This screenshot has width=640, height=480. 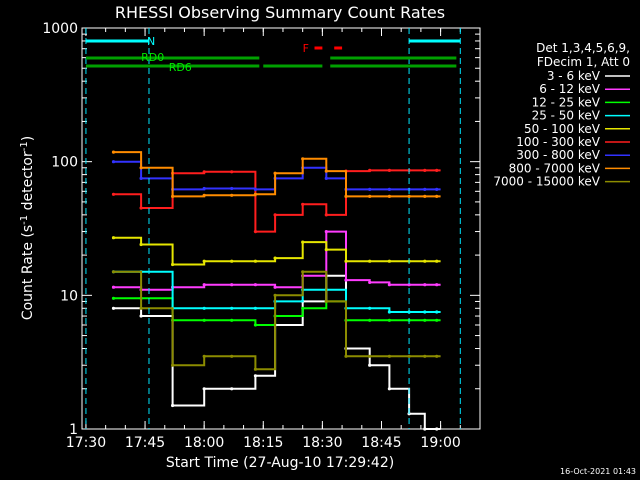 I want to click on y-axis-label-sup1: -1, so click(x=24, y=220).